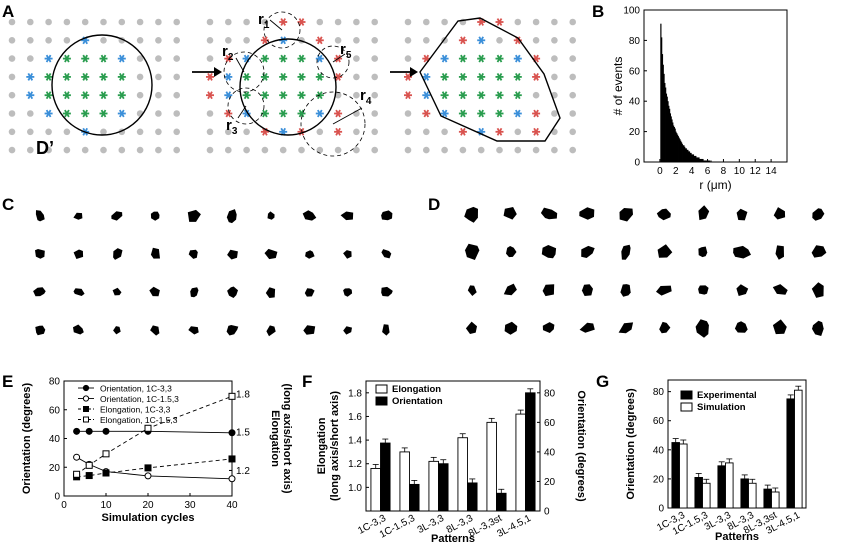 This screenshot has width=850, height=547. What do you see at coordinates (417, 401) in the screenshot?
I see `legend-label: Orientation` at bounding box center [417, 401].